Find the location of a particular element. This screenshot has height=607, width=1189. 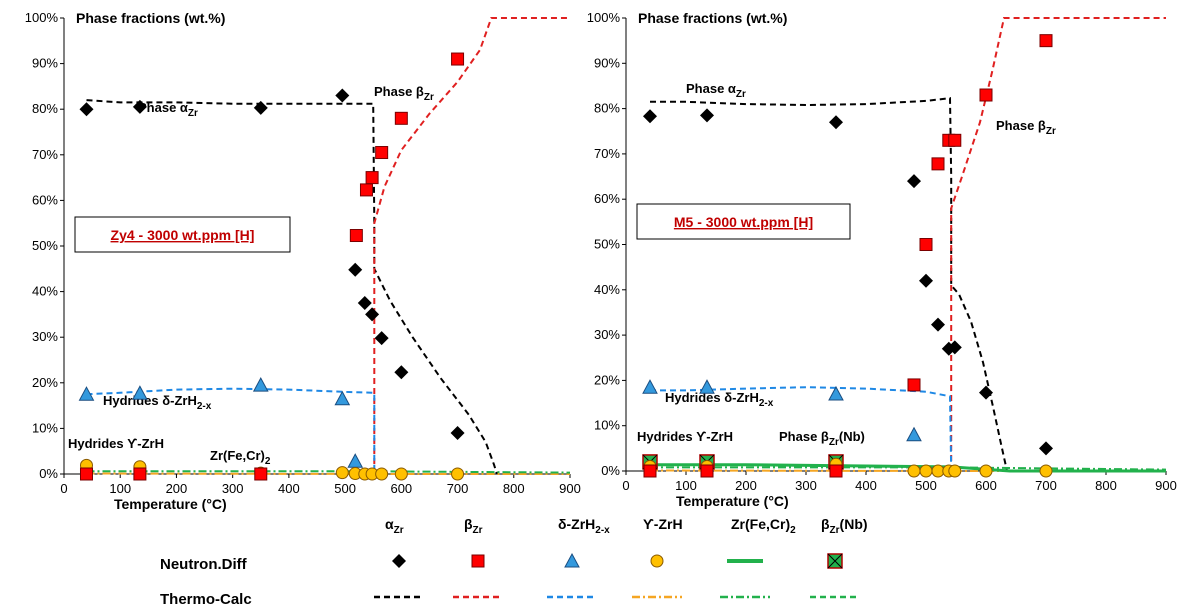

chart-title: Phase fractions (wt.%) is located at coordinates (712, 18).